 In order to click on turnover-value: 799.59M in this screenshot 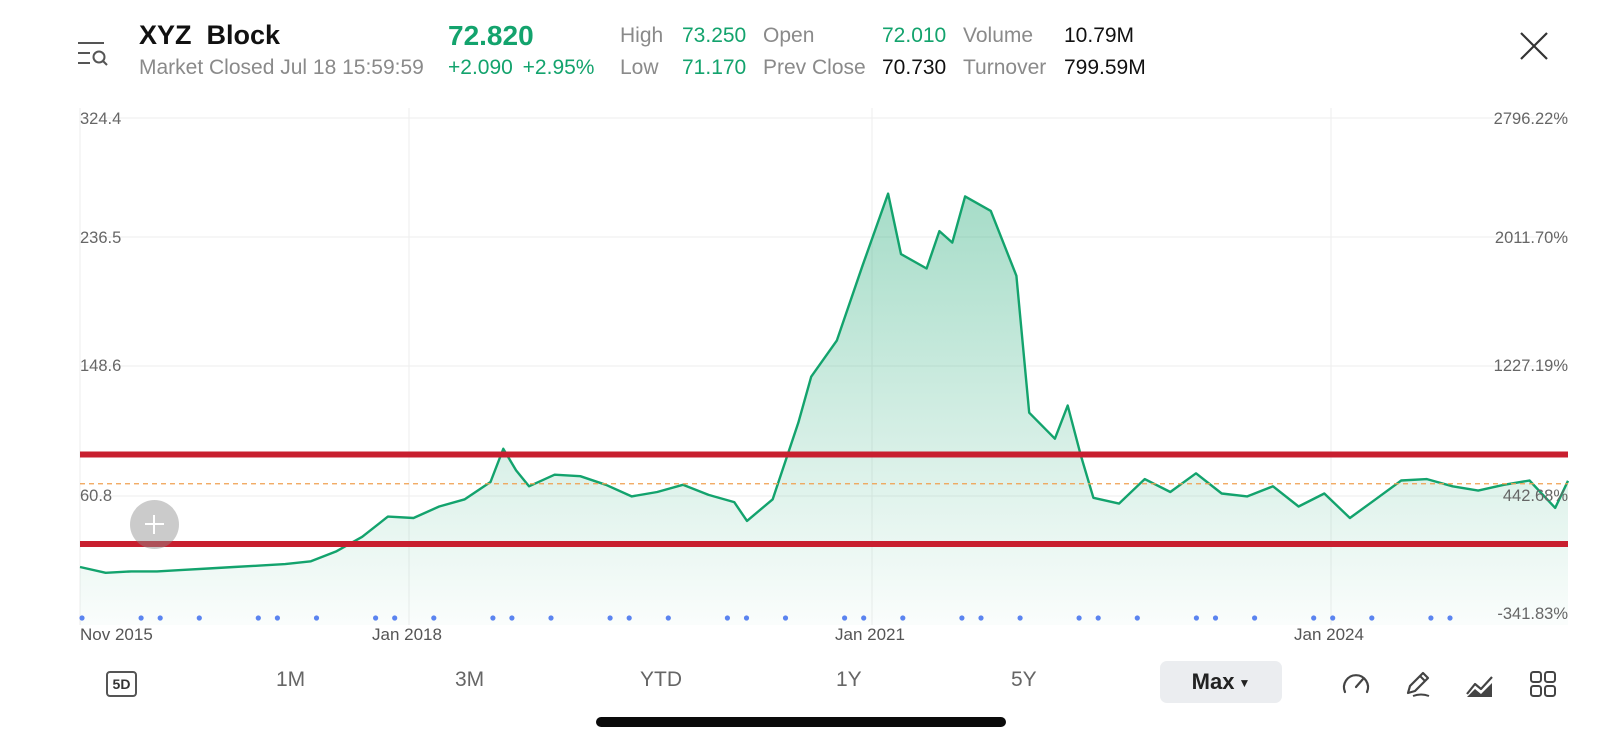, I will do `click(1105, 67)`.